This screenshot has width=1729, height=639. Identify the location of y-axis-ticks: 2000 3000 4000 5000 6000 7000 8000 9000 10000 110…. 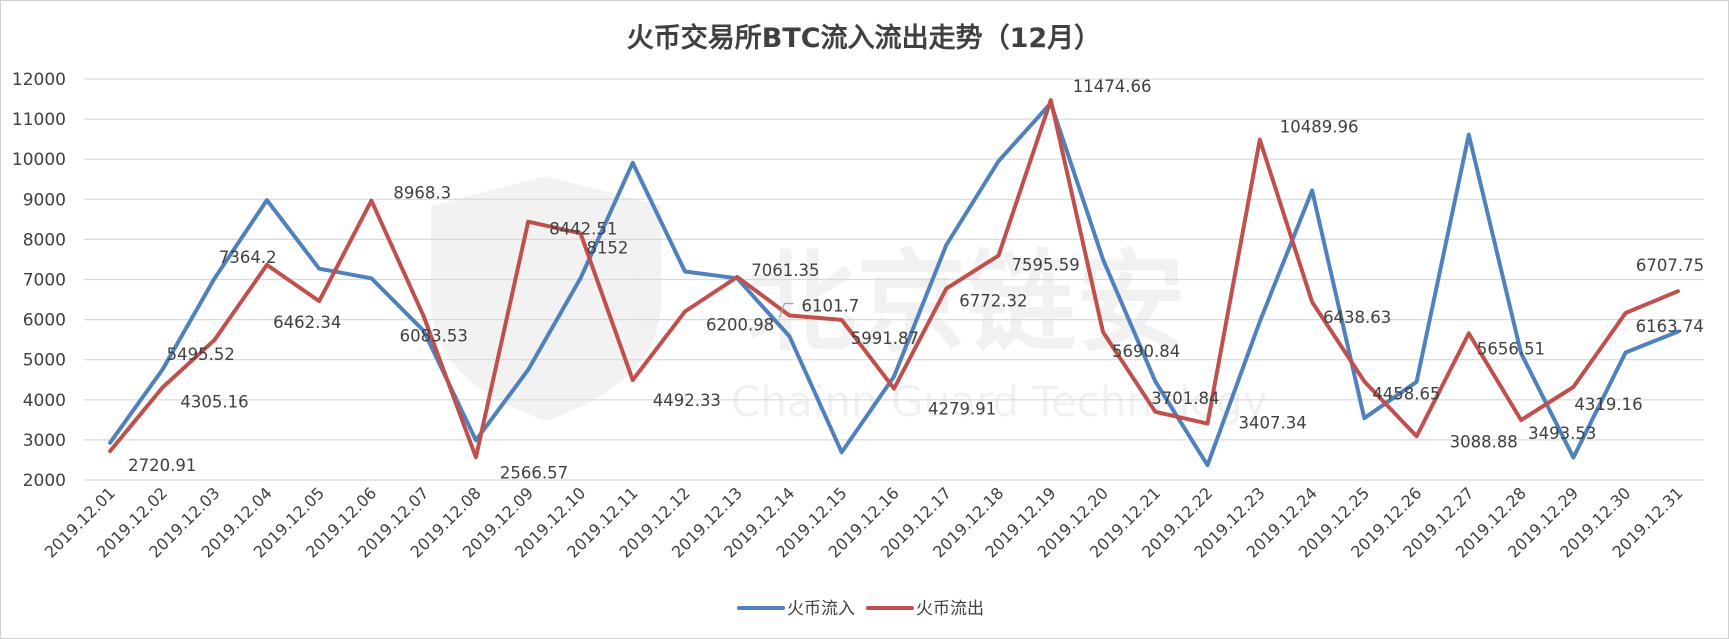
(39, 280).